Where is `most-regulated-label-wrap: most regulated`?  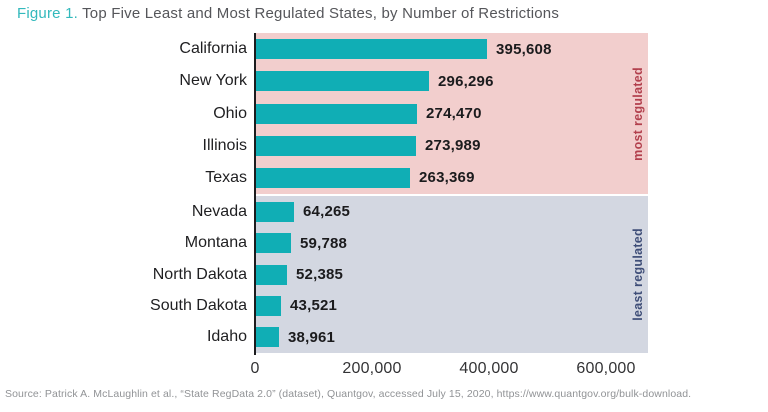 most-regulated-label-wrap: most regulated is located at coordinates (638, 113).